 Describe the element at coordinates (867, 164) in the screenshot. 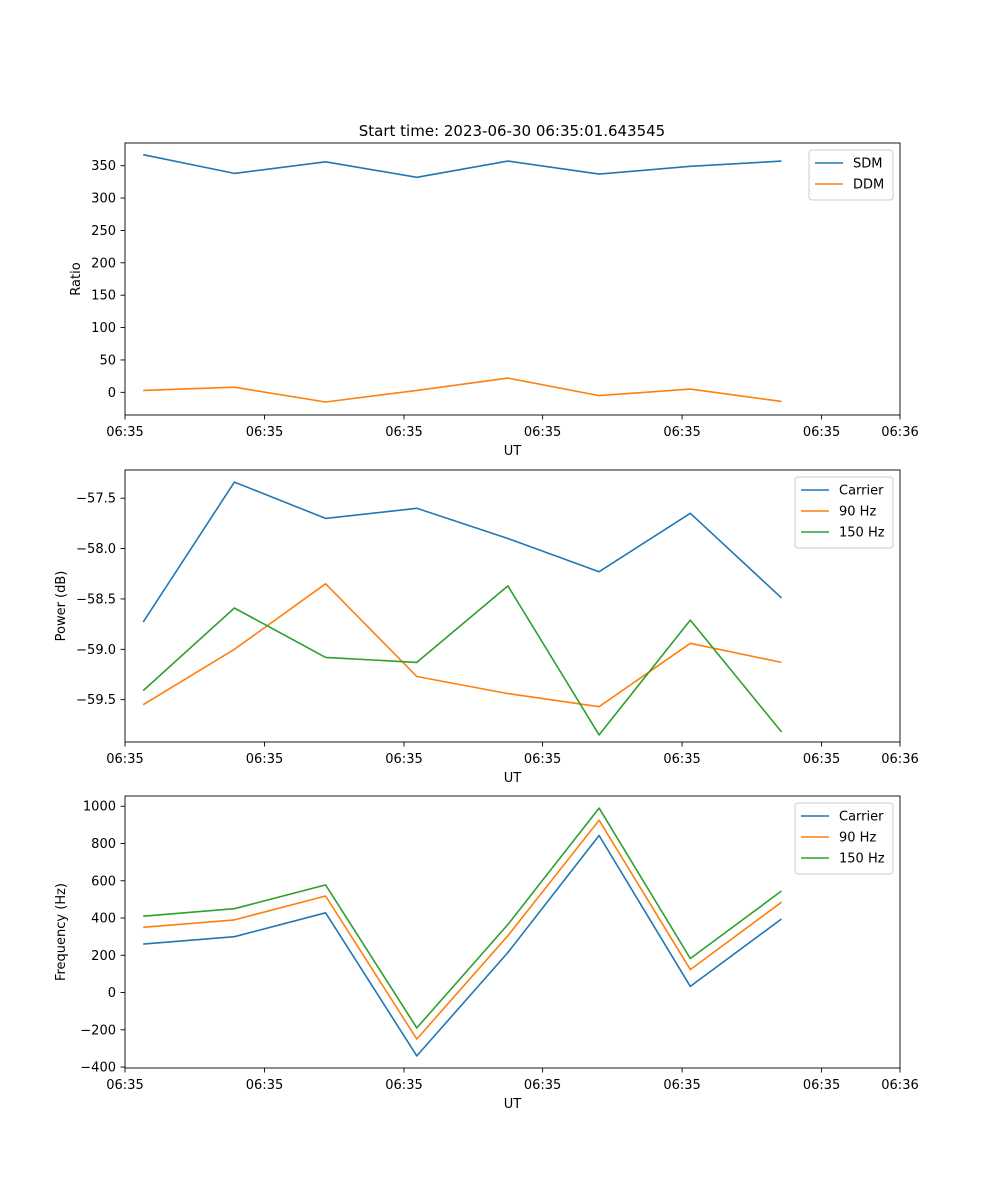

I see `legend-label: SDM` at that location.